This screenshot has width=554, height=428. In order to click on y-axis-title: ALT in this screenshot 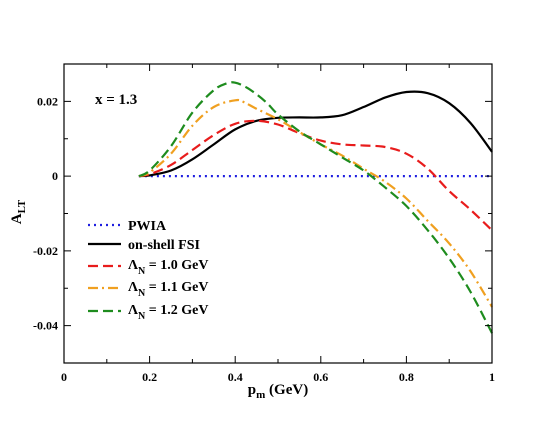, I will do `click(18, 211)`.